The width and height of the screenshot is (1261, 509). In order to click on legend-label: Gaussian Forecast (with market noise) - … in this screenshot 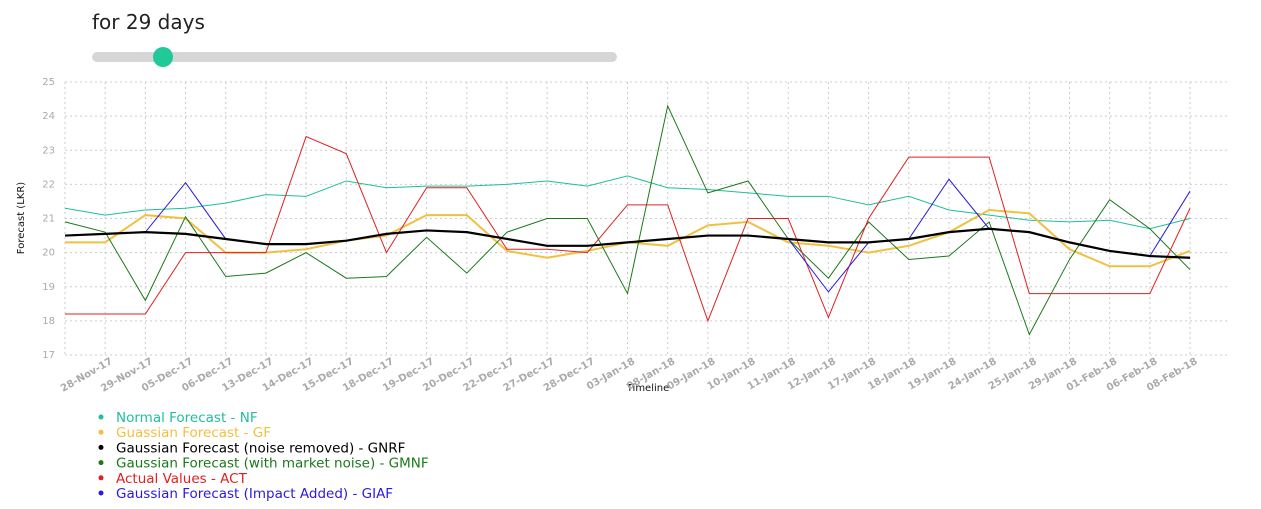, I will do `click(272, 464)`.